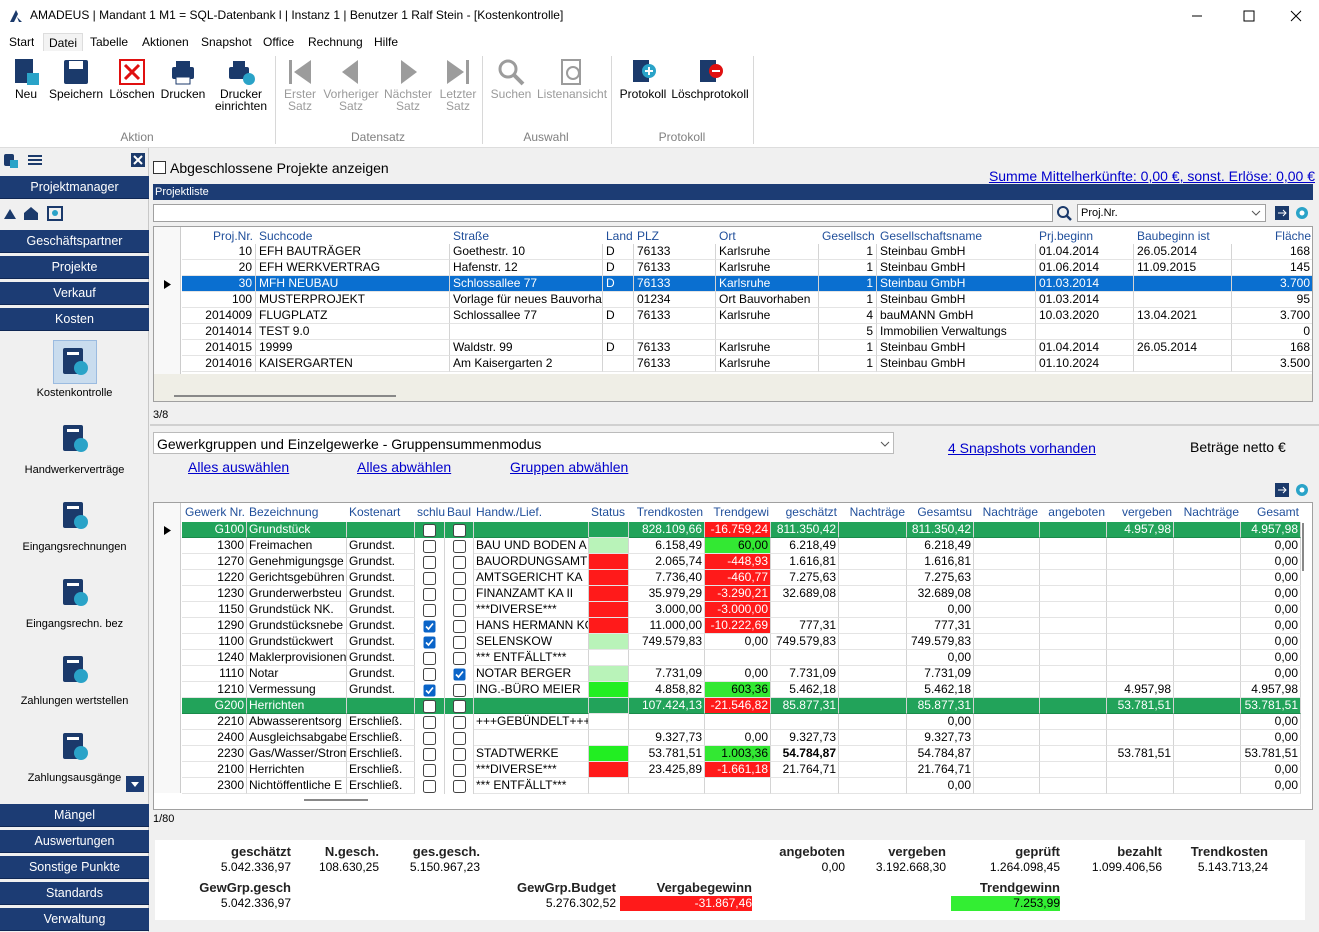  I want to click on table-cell: *** ENTFÄLLT***, so click(531, 658).